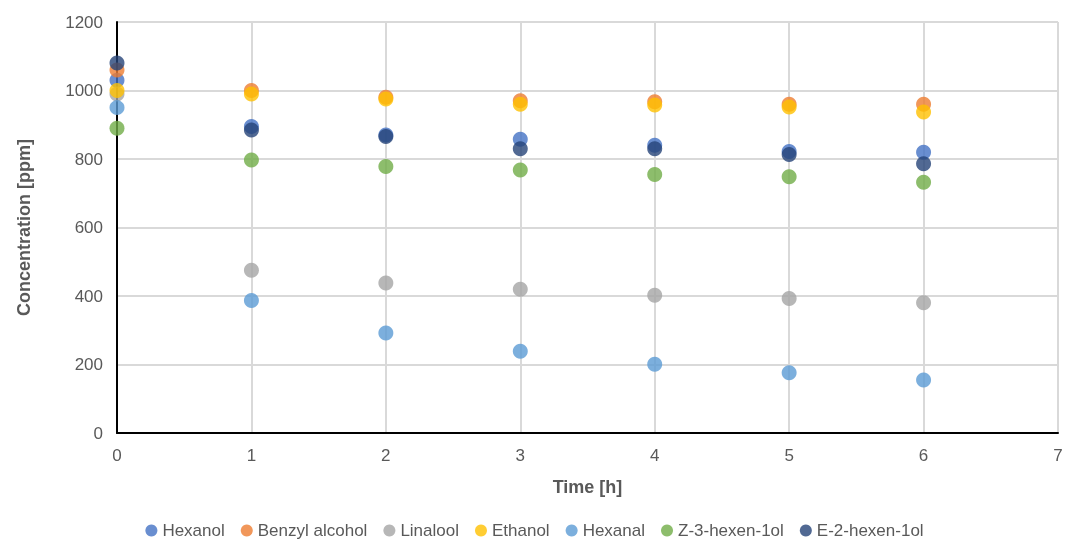  Describe the element at coordinates (98, 433) in the screenshot. I see `y-tick-label: 0` at that location.